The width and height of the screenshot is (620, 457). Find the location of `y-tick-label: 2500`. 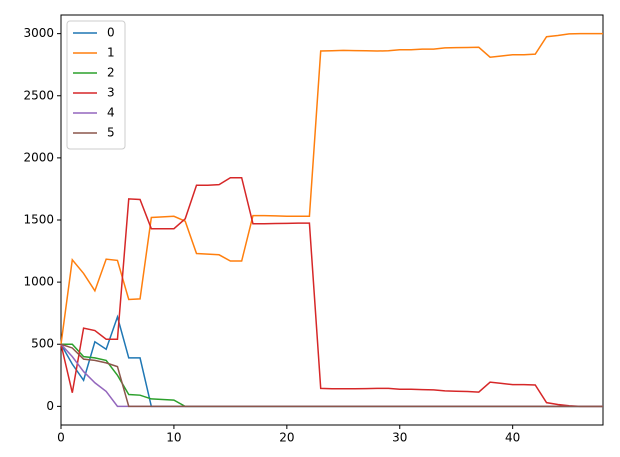

y-tick-label: 2500 is located at coordinates (38, 95).